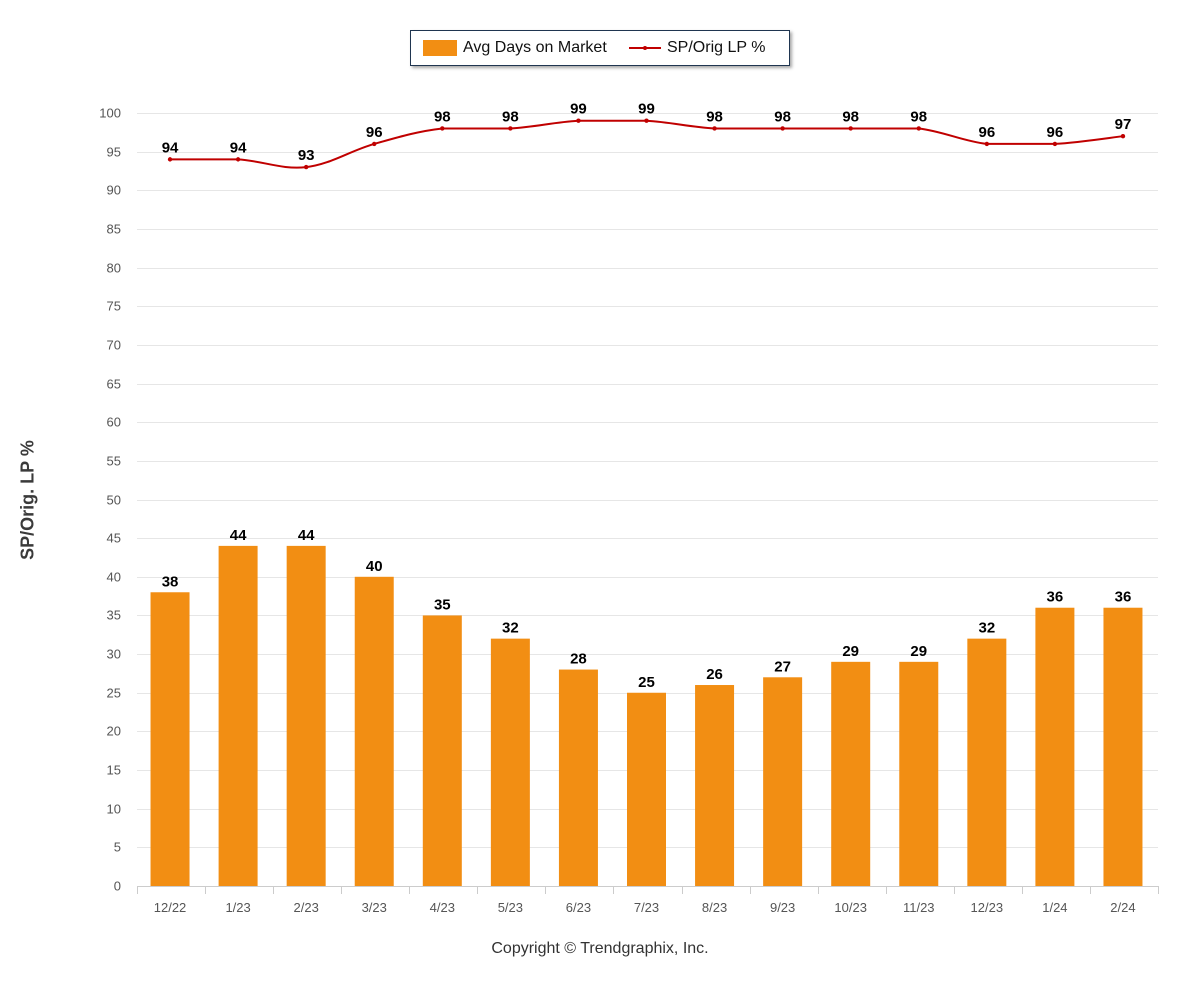 This screenshot has height=1000, width=1200. Describe the element at coordinates (117, 847) in the screenshot. I see `y-tick-label: 5` at that location.